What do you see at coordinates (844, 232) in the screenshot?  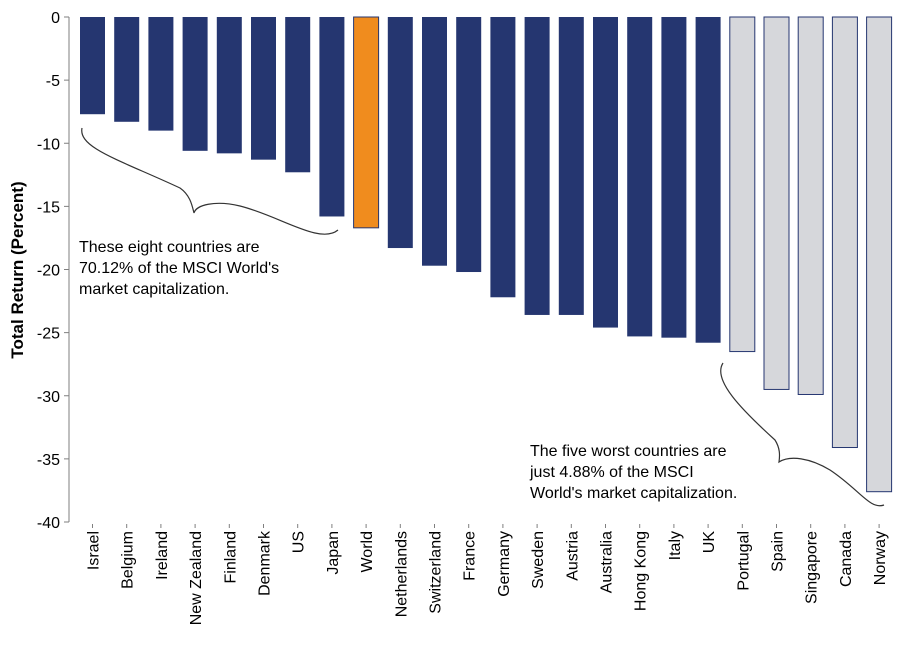 I see `bar-canada` at bounding box center [844, 232].